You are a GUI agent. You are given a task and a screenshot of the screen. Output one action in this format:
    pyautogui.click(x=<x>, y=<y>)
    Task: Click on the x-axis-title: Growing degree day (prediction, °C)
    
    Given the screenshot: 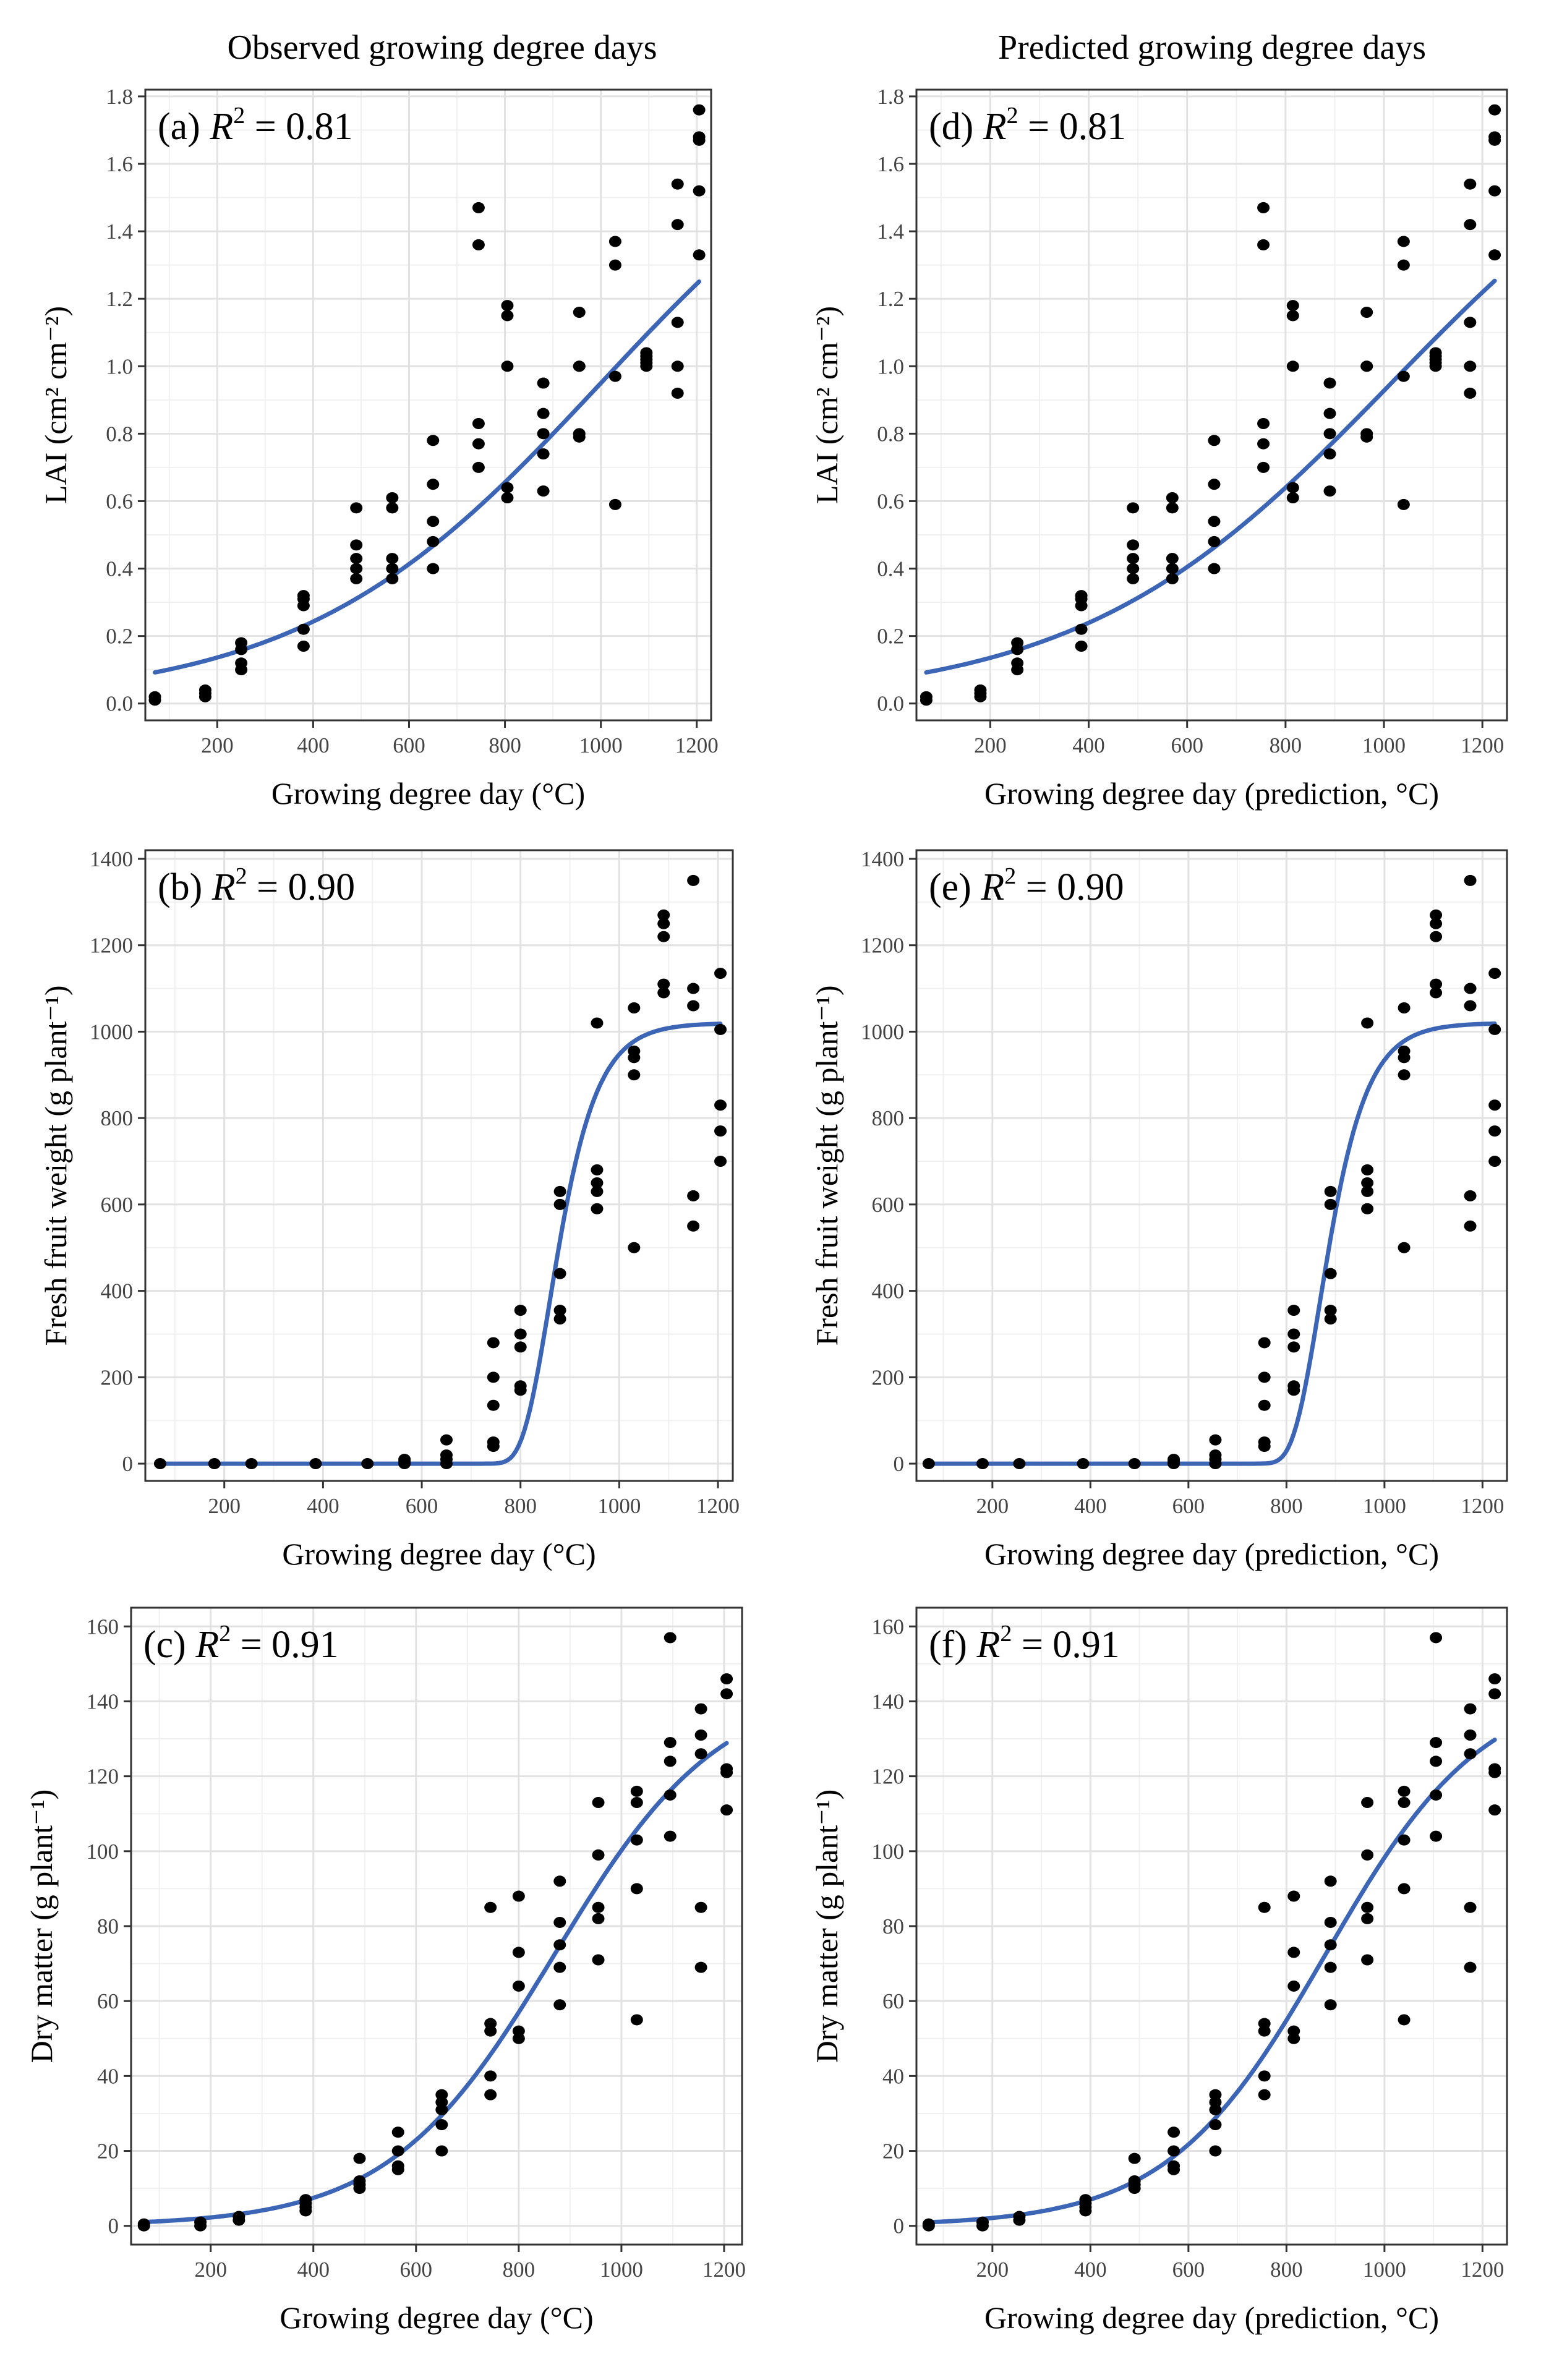 What is the action you would take?
    pyautogui.click(x=1211, y=1554)
    